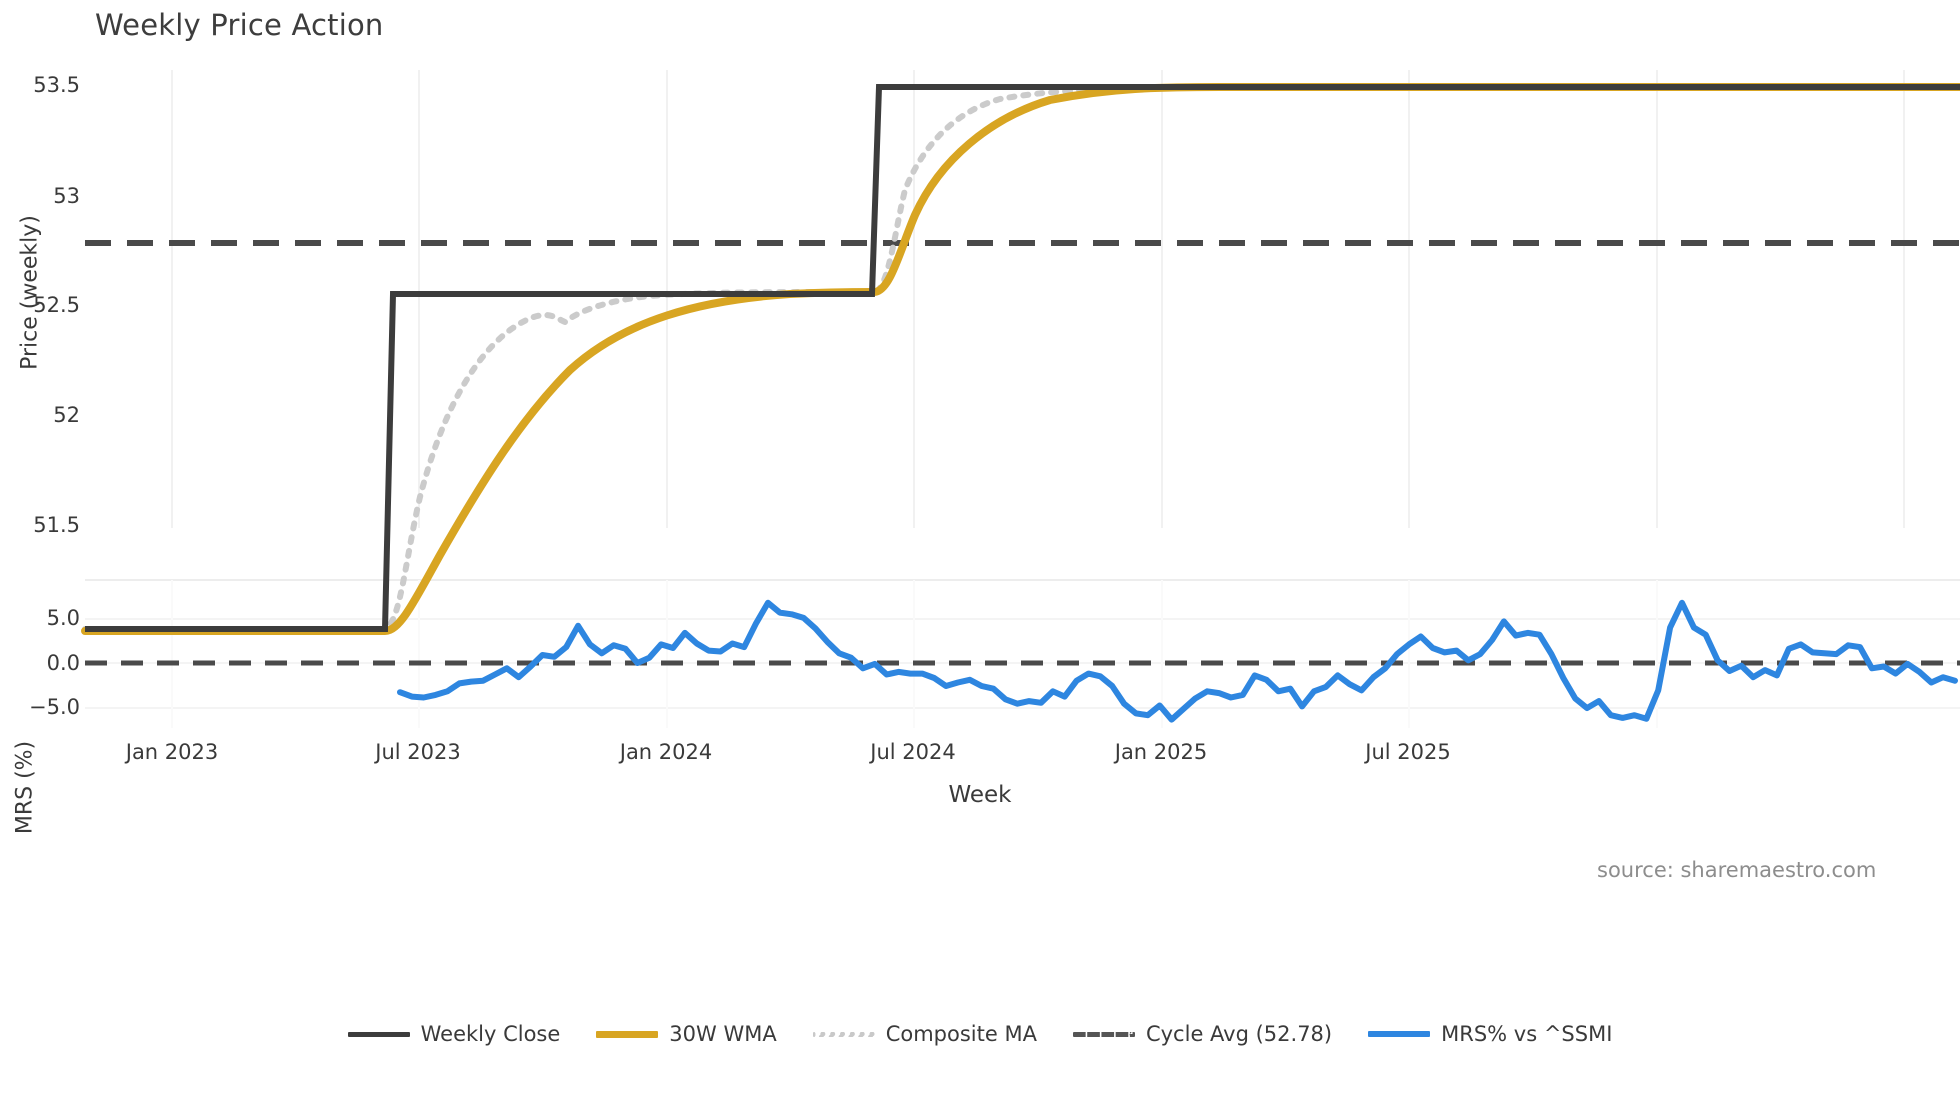  Describe the element at coordinates (239, 25) in the screenshot. I see `page-title: Weekly Price Action` at that location.